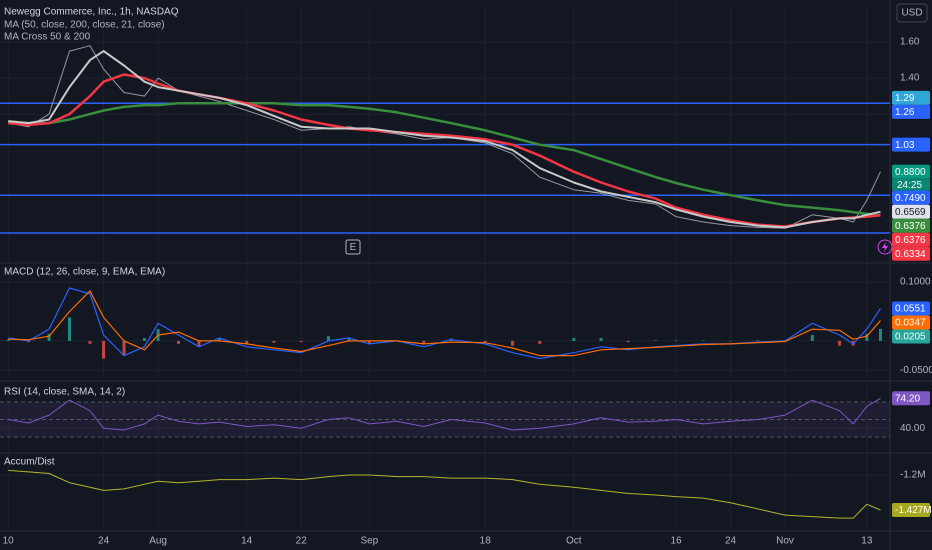 The width and height of the screenshot is (932, 550). Describe the element at coordinates (158, 541) in the screenshot. I see `x-tick-label: Aug` at that location.